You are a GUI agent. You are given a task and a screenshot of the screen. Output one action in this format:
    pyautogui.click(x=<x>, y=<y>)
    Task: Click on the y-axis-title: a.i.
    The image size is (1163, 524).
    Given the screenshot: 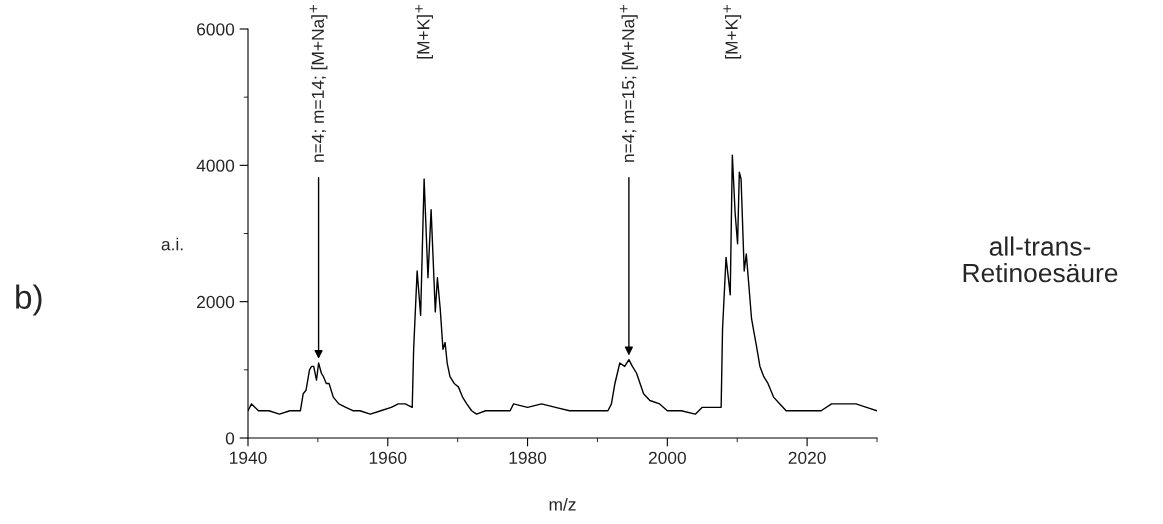 What is the action you would take?
    pyautogui.click(x=172, y=244)
    